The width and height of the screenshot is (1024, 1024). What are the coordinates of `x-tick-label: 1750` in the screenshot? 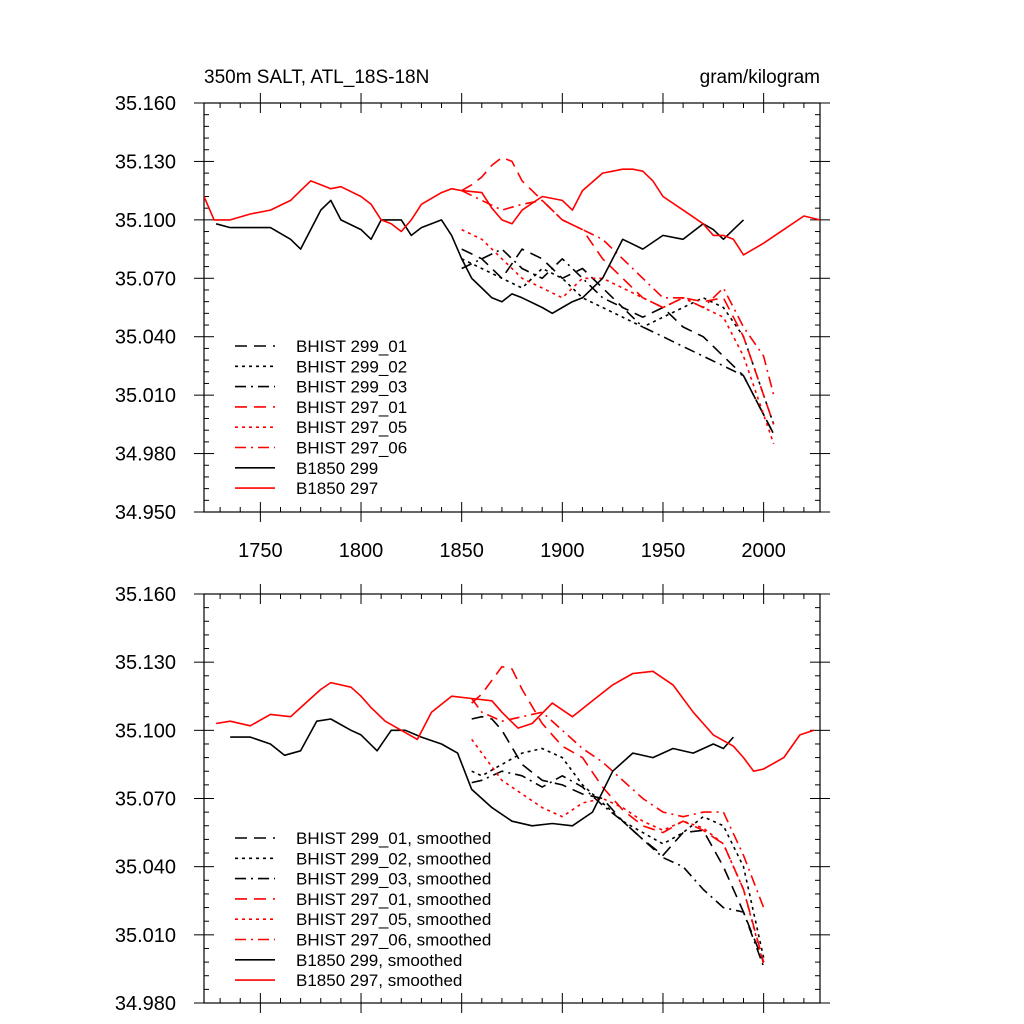 It's located at (260, 551).